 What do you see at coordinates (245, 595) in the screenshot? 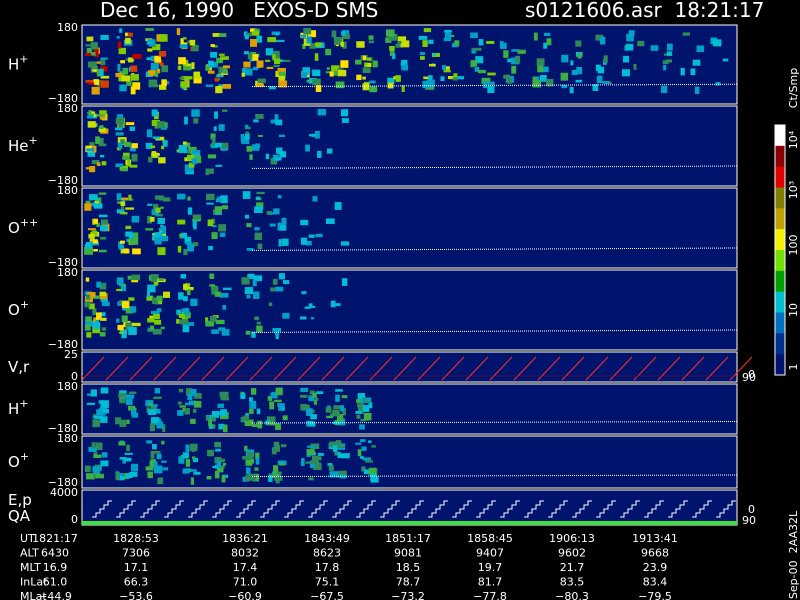
I see `cell: −60.9` at bounding box center [245, 595].